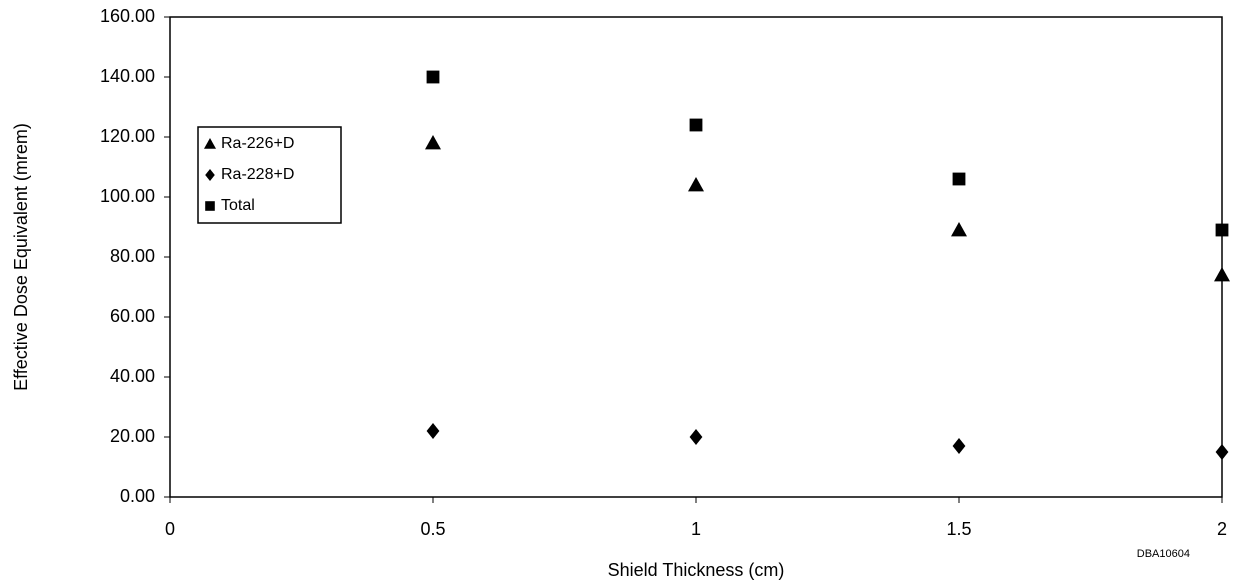 Image resolution: width=1238 pixels, height=585 pixels. I want to click on x-tick-label: 2, so click(1222, 529).